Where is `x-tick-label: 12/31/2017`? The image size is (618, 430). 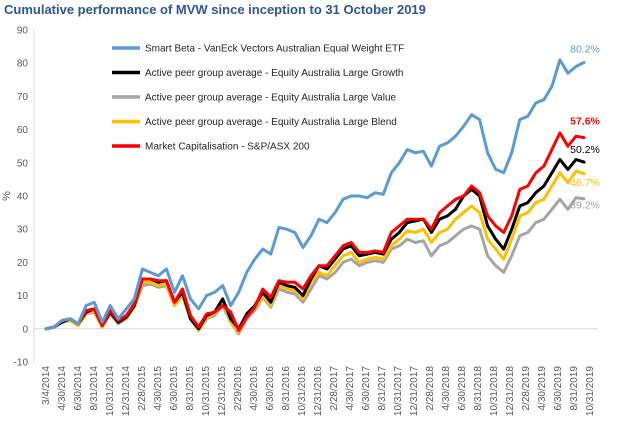
x-tick-label: 12/31/2017 is located at coordinates (414, 391).